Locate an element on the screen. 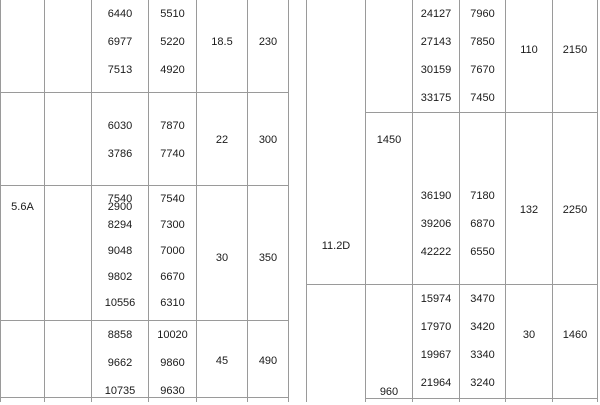 This screenshot has width=600, height=405. table-cell: 39206 is located at coordinates (436, 224).